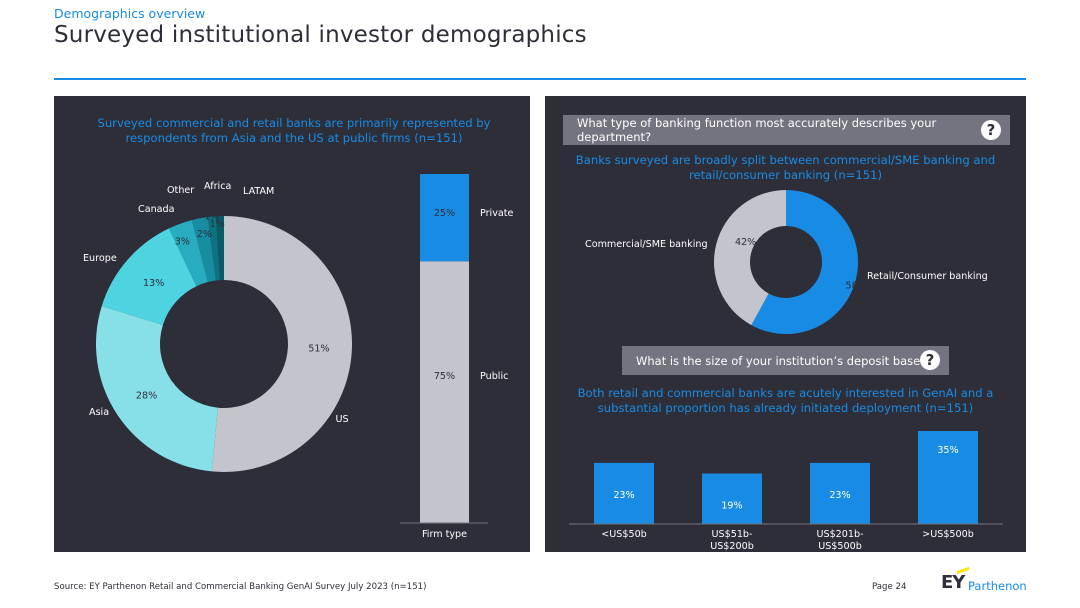  What do you see at coordinates (146, 396) in the screenshot?
I see `region-value-label: 28%` at bounding box center [146, 396].